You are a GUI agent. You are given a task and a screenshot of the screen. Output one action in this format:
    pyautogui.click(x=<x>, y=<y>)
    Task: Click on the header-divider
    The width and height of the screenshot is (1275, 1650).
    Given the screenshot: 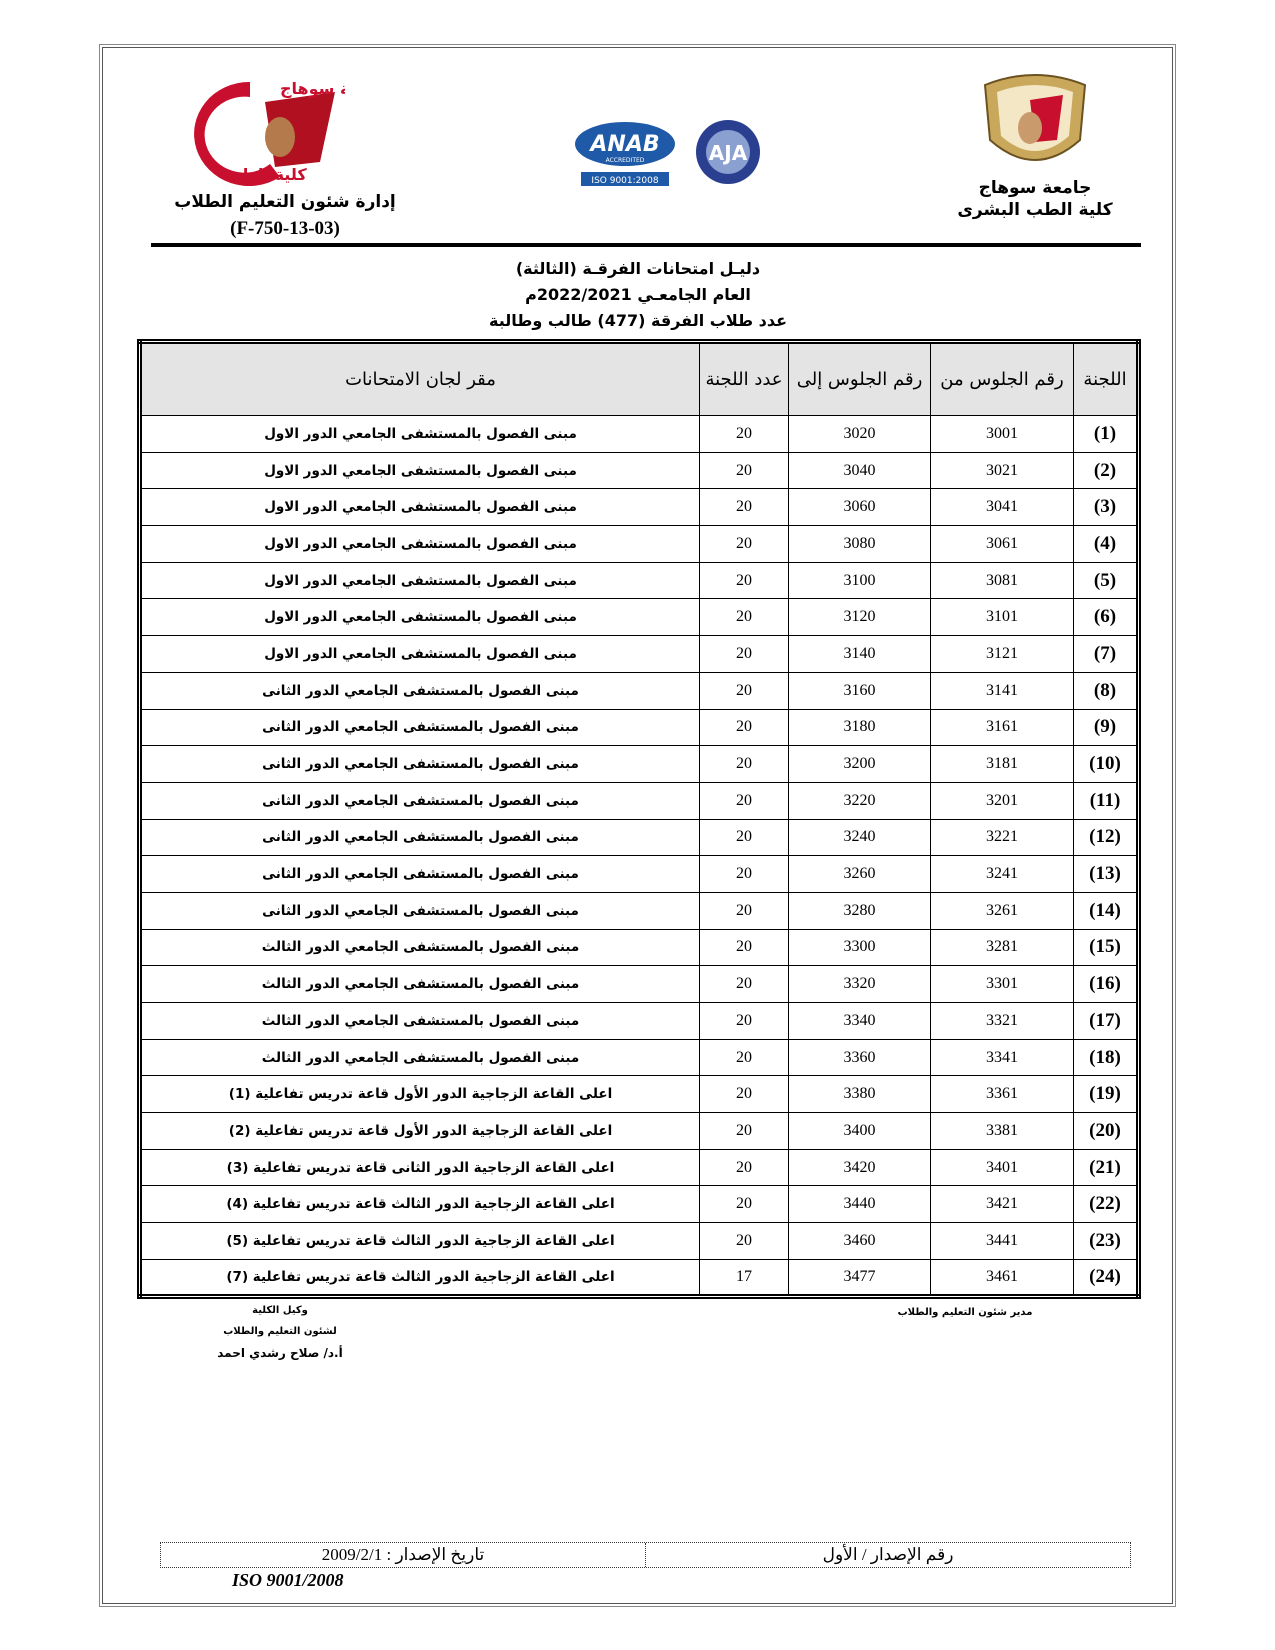 What is the action you would take?
    pyautogui.click(x=646, y=245)
    